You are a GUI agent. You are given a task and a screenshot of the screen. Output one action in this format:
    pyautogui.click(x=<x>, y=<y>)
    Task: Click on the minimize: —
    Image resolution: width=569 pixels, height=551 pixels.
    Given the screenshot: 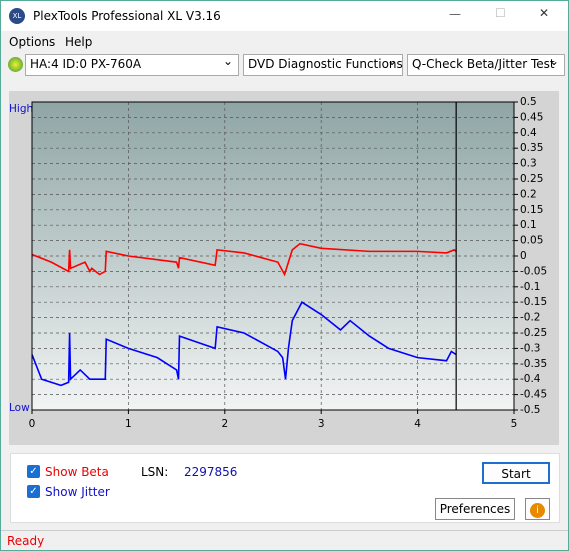 What is the action you would take?
    pyautogui.click(x=455, y=14)
    